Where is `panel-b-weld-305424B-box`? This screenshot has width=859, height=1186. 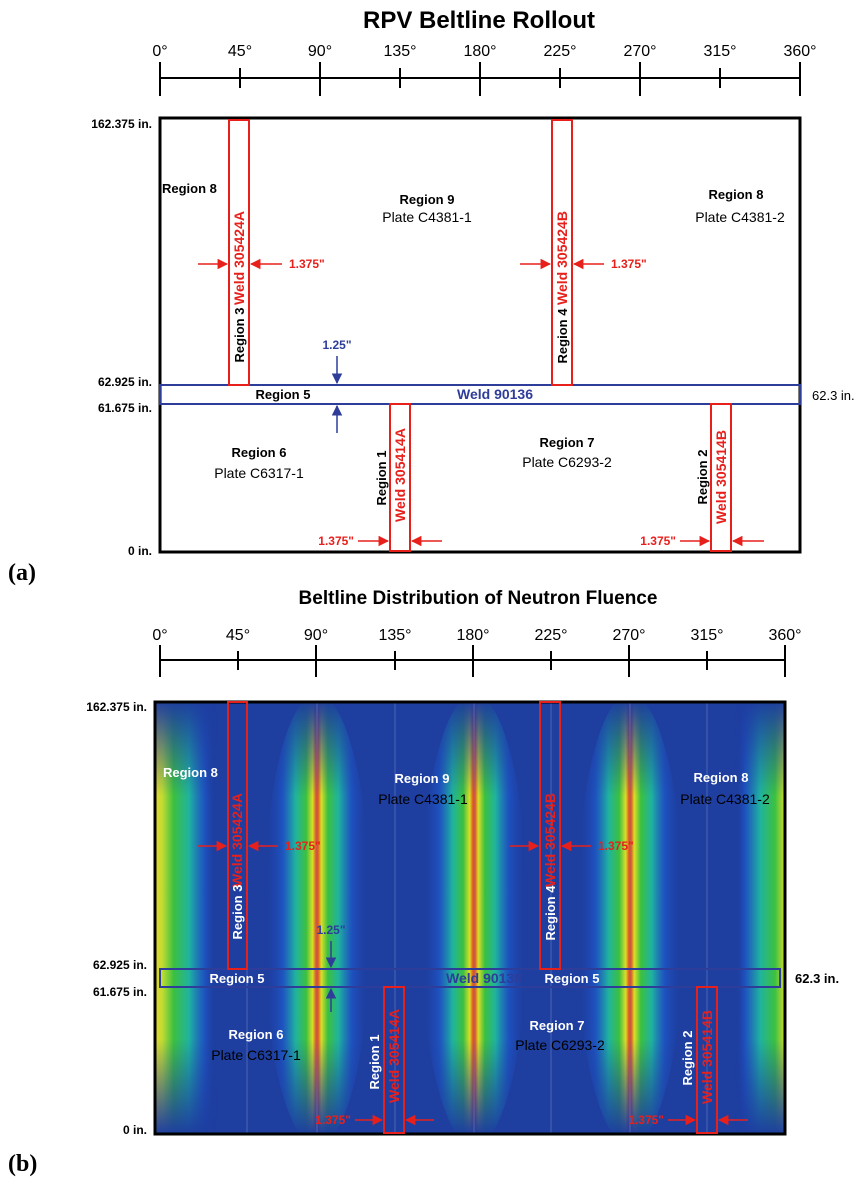 panel-b-weld-305424B-box is located at coordinates (550, 835).